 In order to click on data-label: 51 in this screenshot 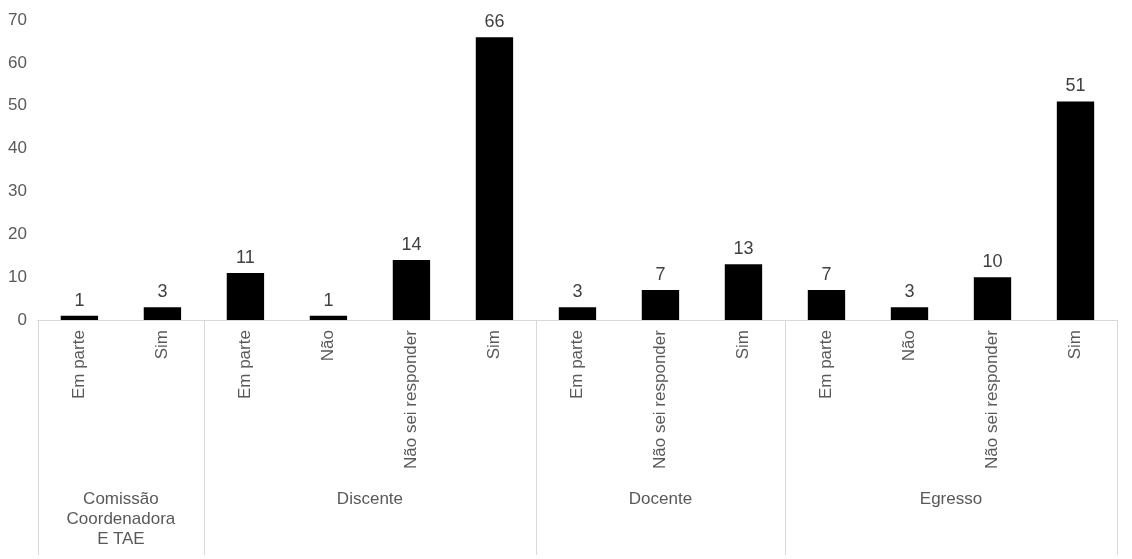, I will do `click(1075, 85)`.